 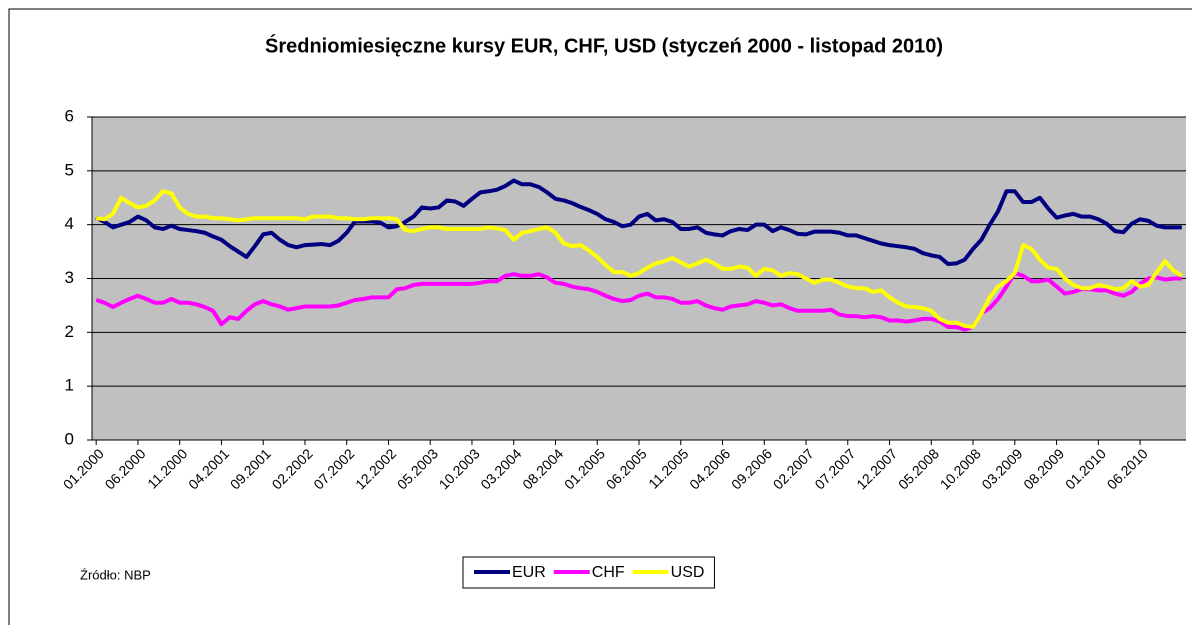 What do you see at coordinates (608, 572) in the screenshot?
I see `legend-label: CHF` at bounding box center [608, 572].